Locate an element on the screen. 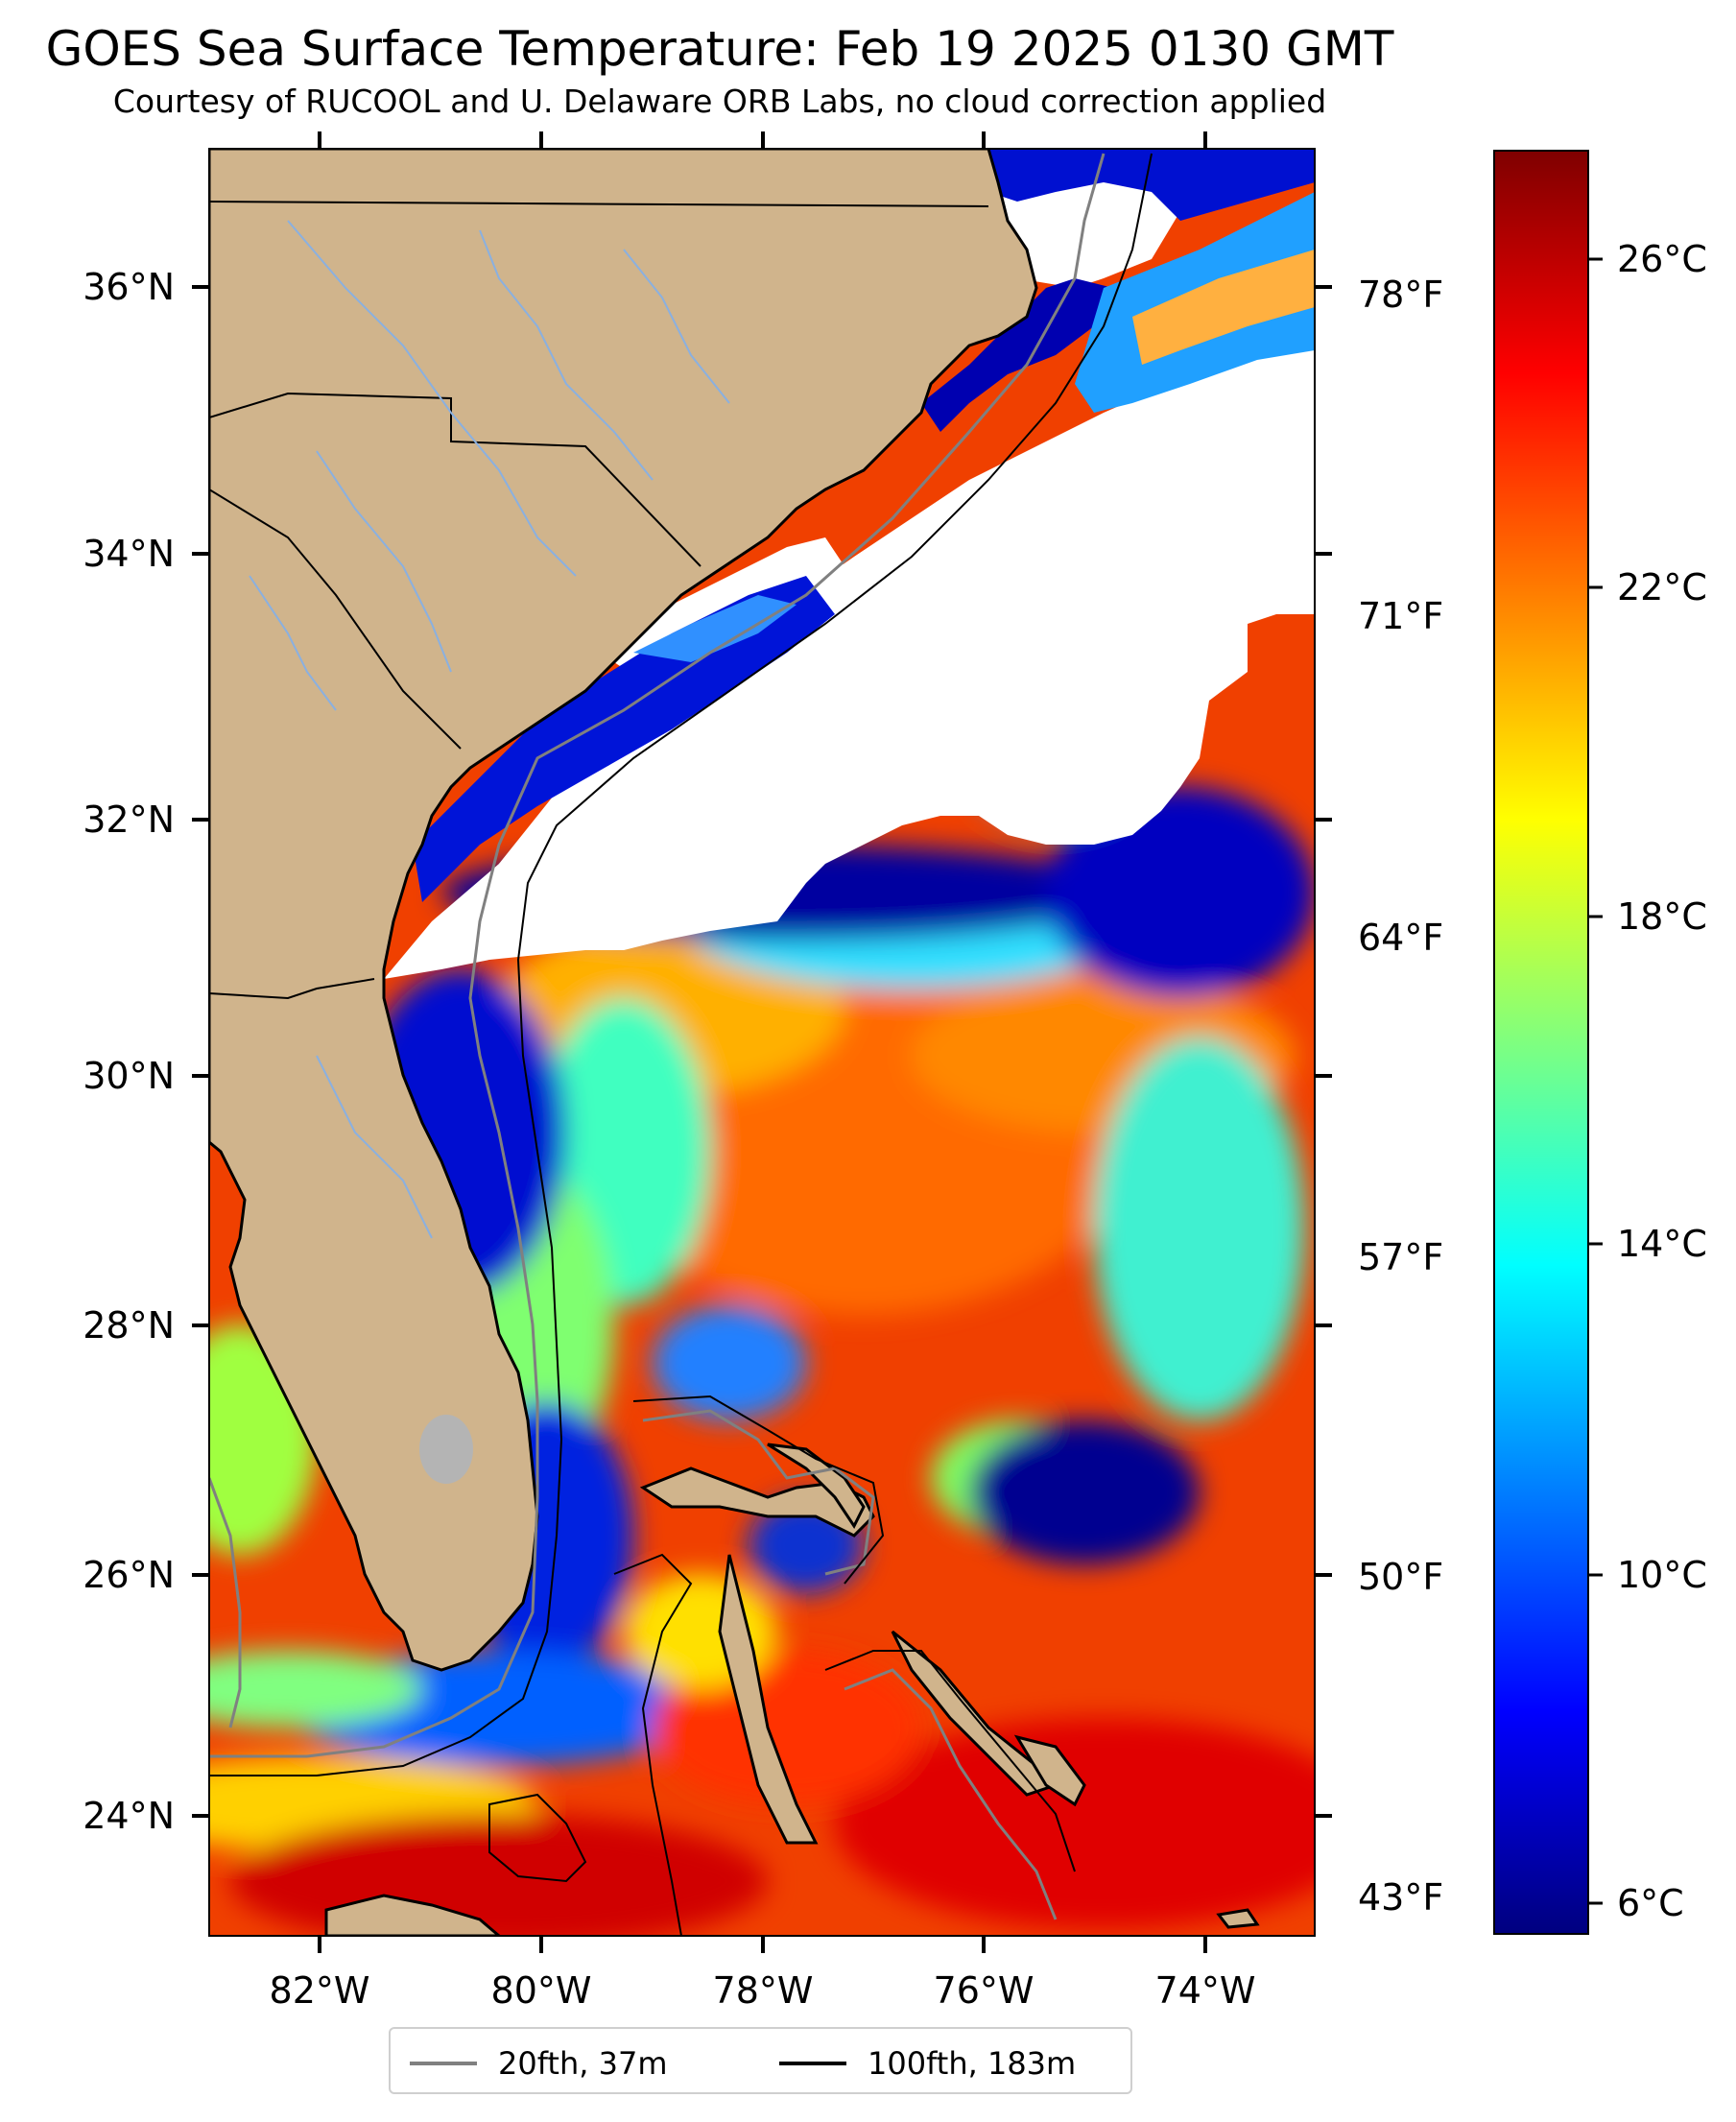 This screenshot has height=2122, width=1736. legend-label: 100fth, 183m is located at coordinates (972, 2063).